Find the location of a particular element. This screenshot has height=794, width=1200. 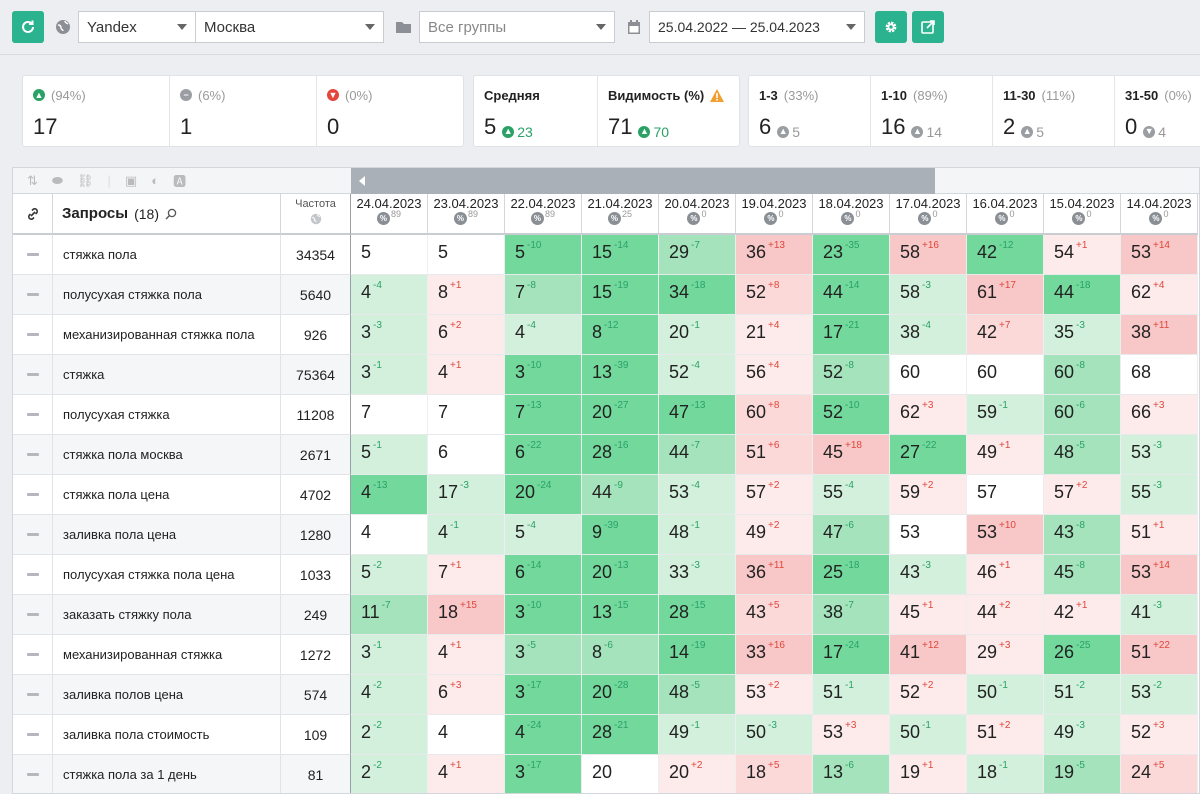

contrast-icon: ◐ is located at coordinates (155, 180).